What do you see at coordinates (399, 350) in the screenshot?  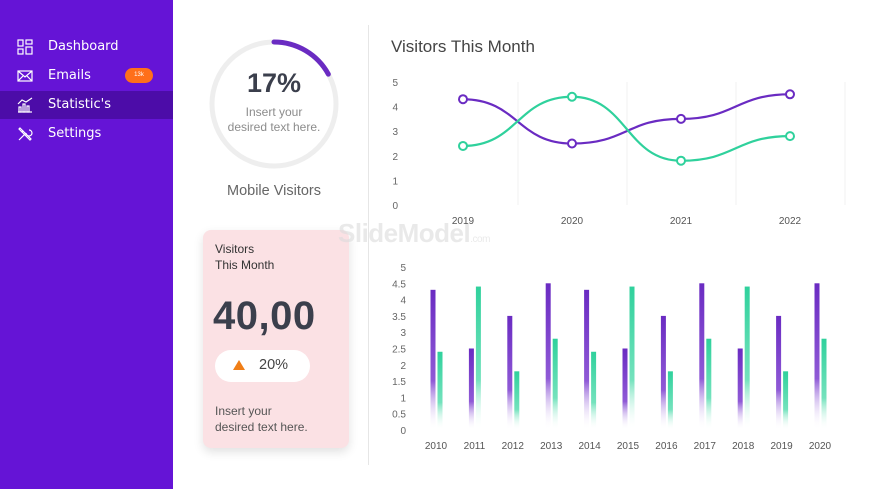 I see `y-tick-label: 2.5` at bounding box center [399, 350].